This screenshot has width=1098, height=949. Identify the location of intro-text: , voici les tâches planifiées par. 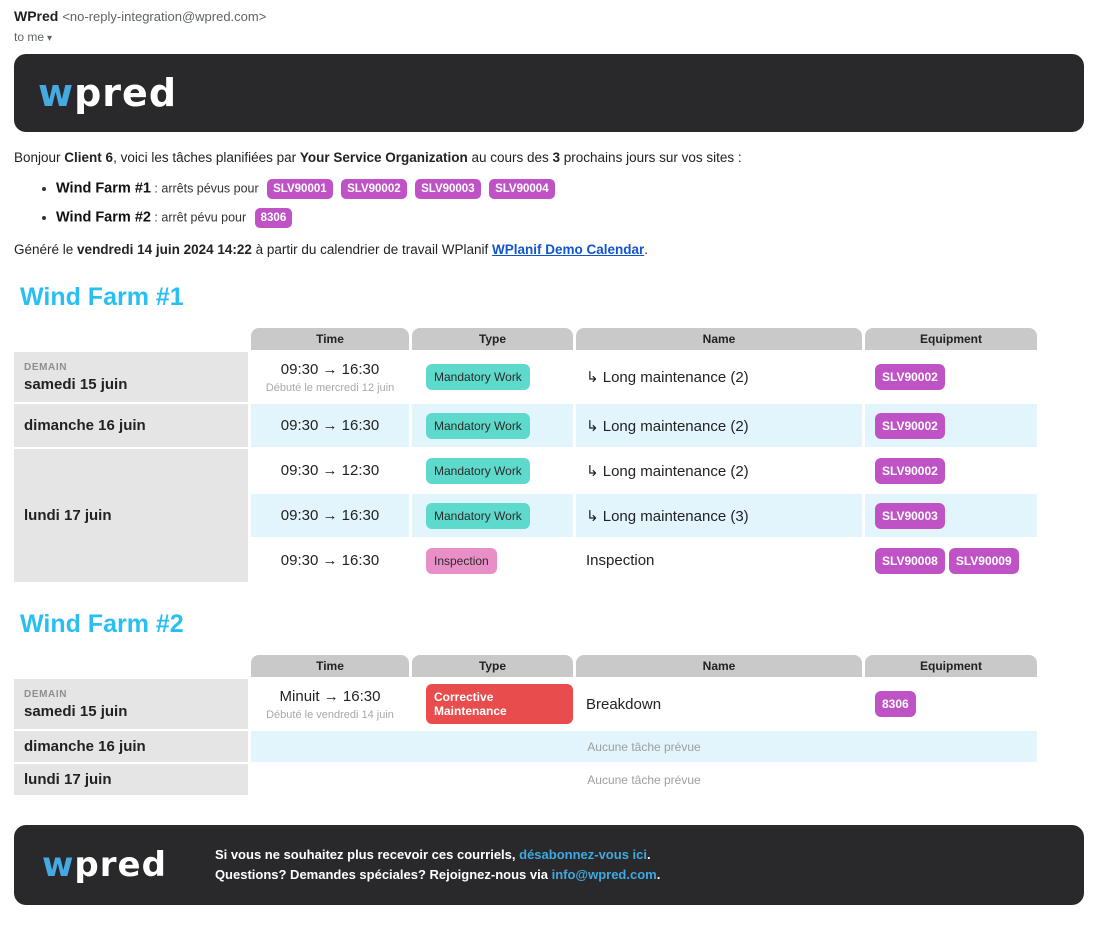
(206, 157).